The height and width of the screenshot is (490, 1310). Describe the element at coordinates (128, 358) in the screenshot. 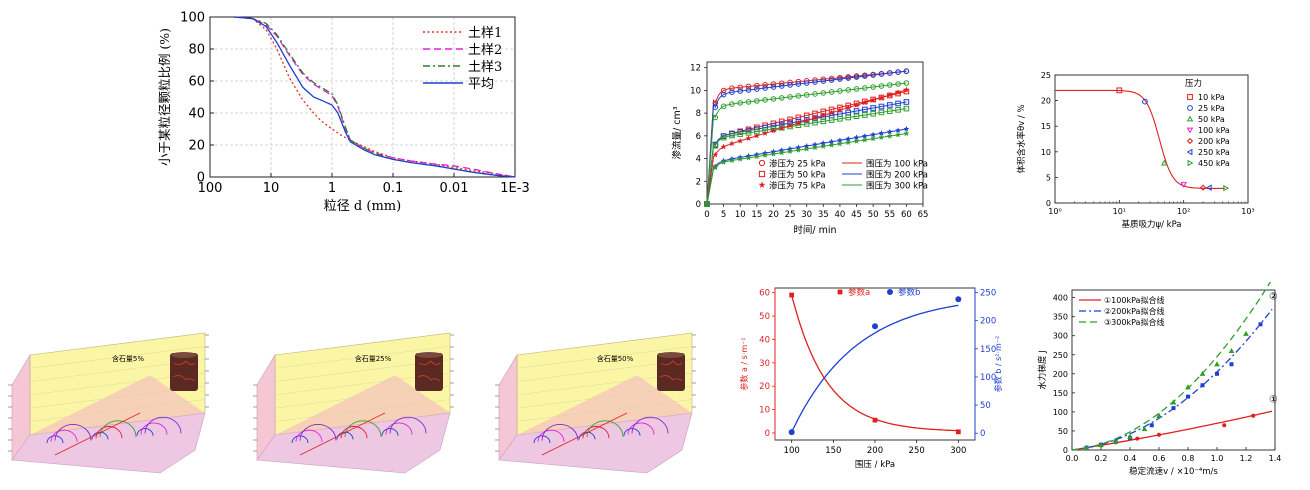

I see `panel-label: 含石量5%` at that location.